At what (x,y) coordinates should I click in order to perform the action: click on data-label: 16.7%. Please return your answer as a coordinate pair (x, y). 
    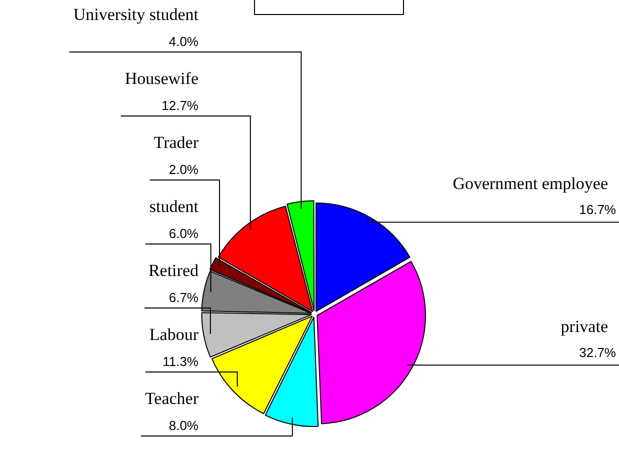
    Looking at the image, I should click on (597, 210).